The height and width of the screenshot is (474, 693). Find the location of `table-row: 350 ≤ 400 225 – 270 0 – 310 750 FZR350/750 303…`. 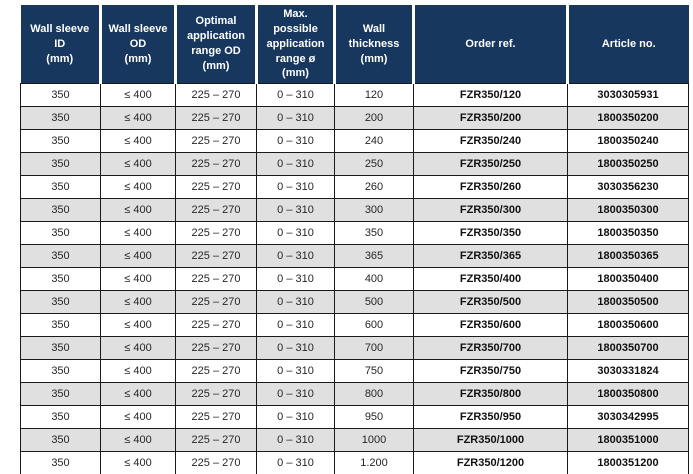

table-row: 350 ≤ 400 225 – 270 0 – 310 750 FZR350/750 303… is located at coordinates (354, 371).